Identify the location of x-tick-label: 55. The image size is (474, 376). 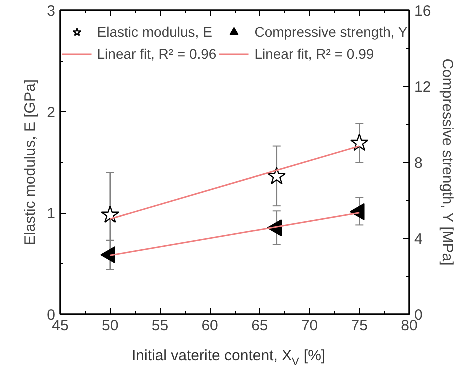
(160, 326).